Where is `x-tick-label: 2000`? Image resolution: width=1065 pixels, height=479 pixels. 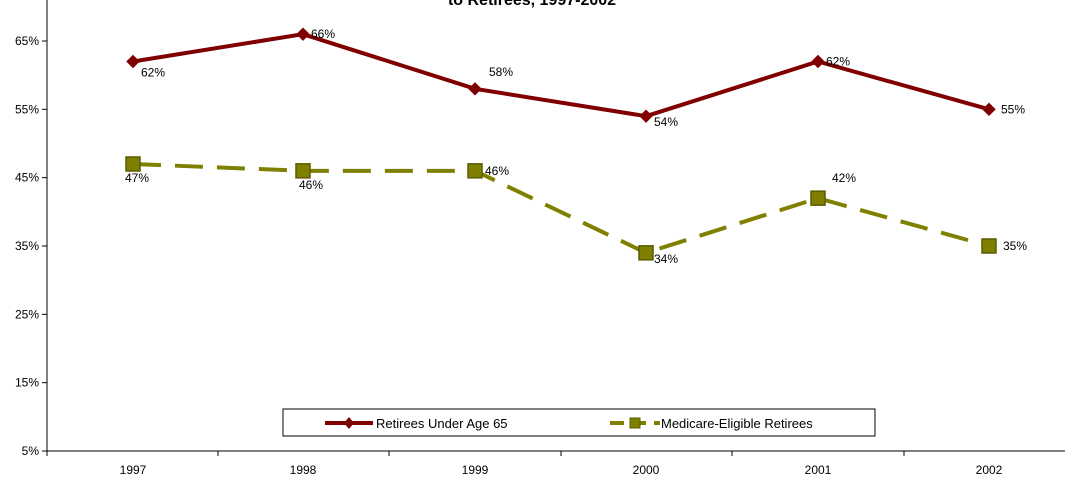 x-tick-label: 2000 is located at coordinates (646, 470).